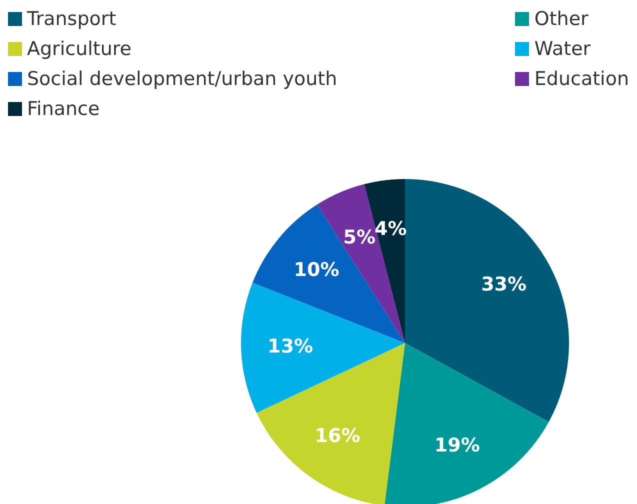 This screenshot has width=637, height=504. Describe the element at coordinates (71, 19) in the screenshot. I see `legend-label: Transport` at that location.